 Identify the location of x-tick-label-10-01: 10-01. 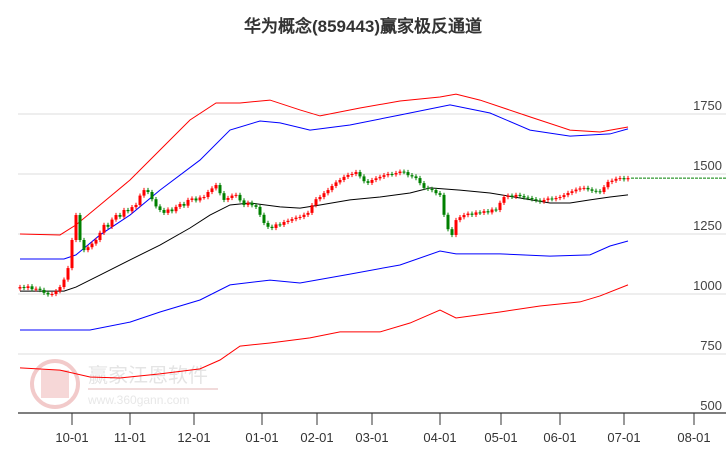
(71, 437).